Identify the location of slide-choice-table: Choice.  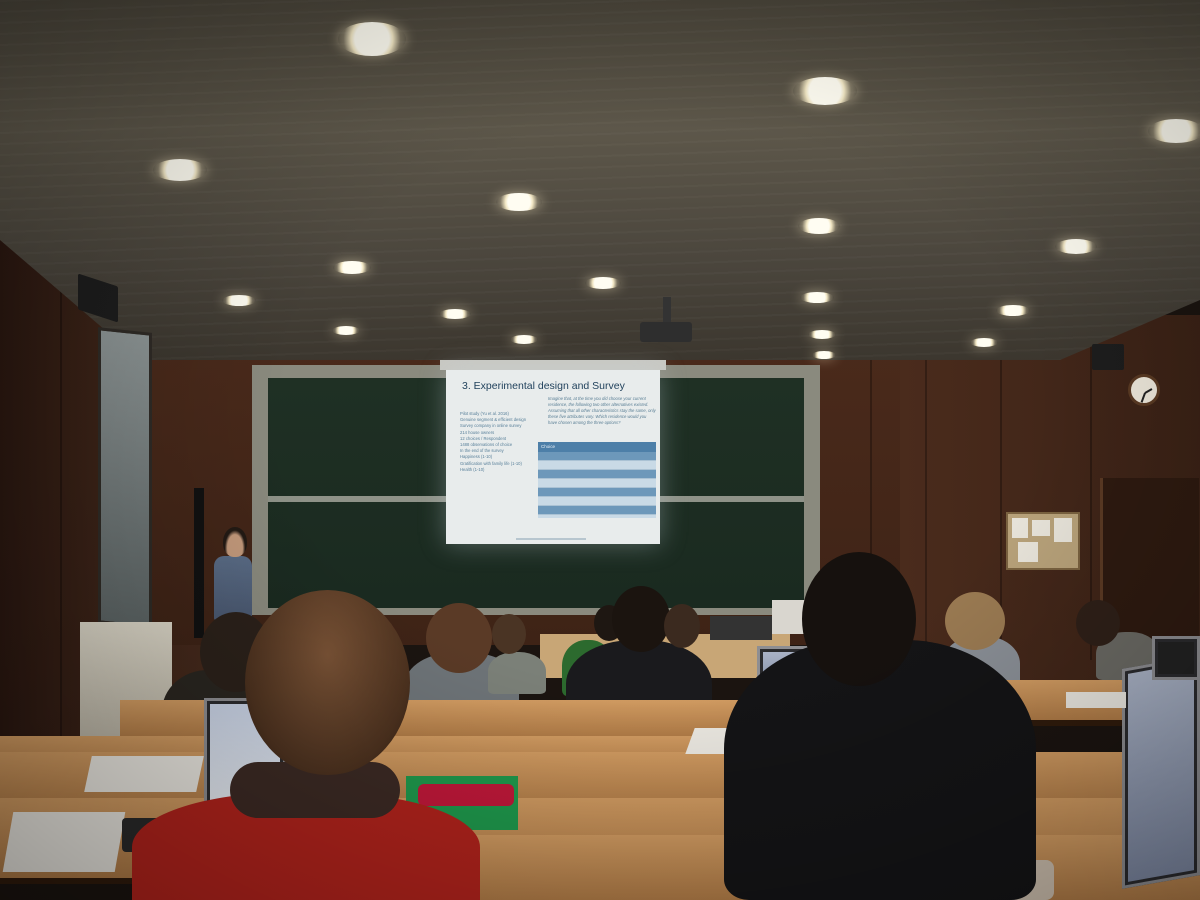
(597, 480).